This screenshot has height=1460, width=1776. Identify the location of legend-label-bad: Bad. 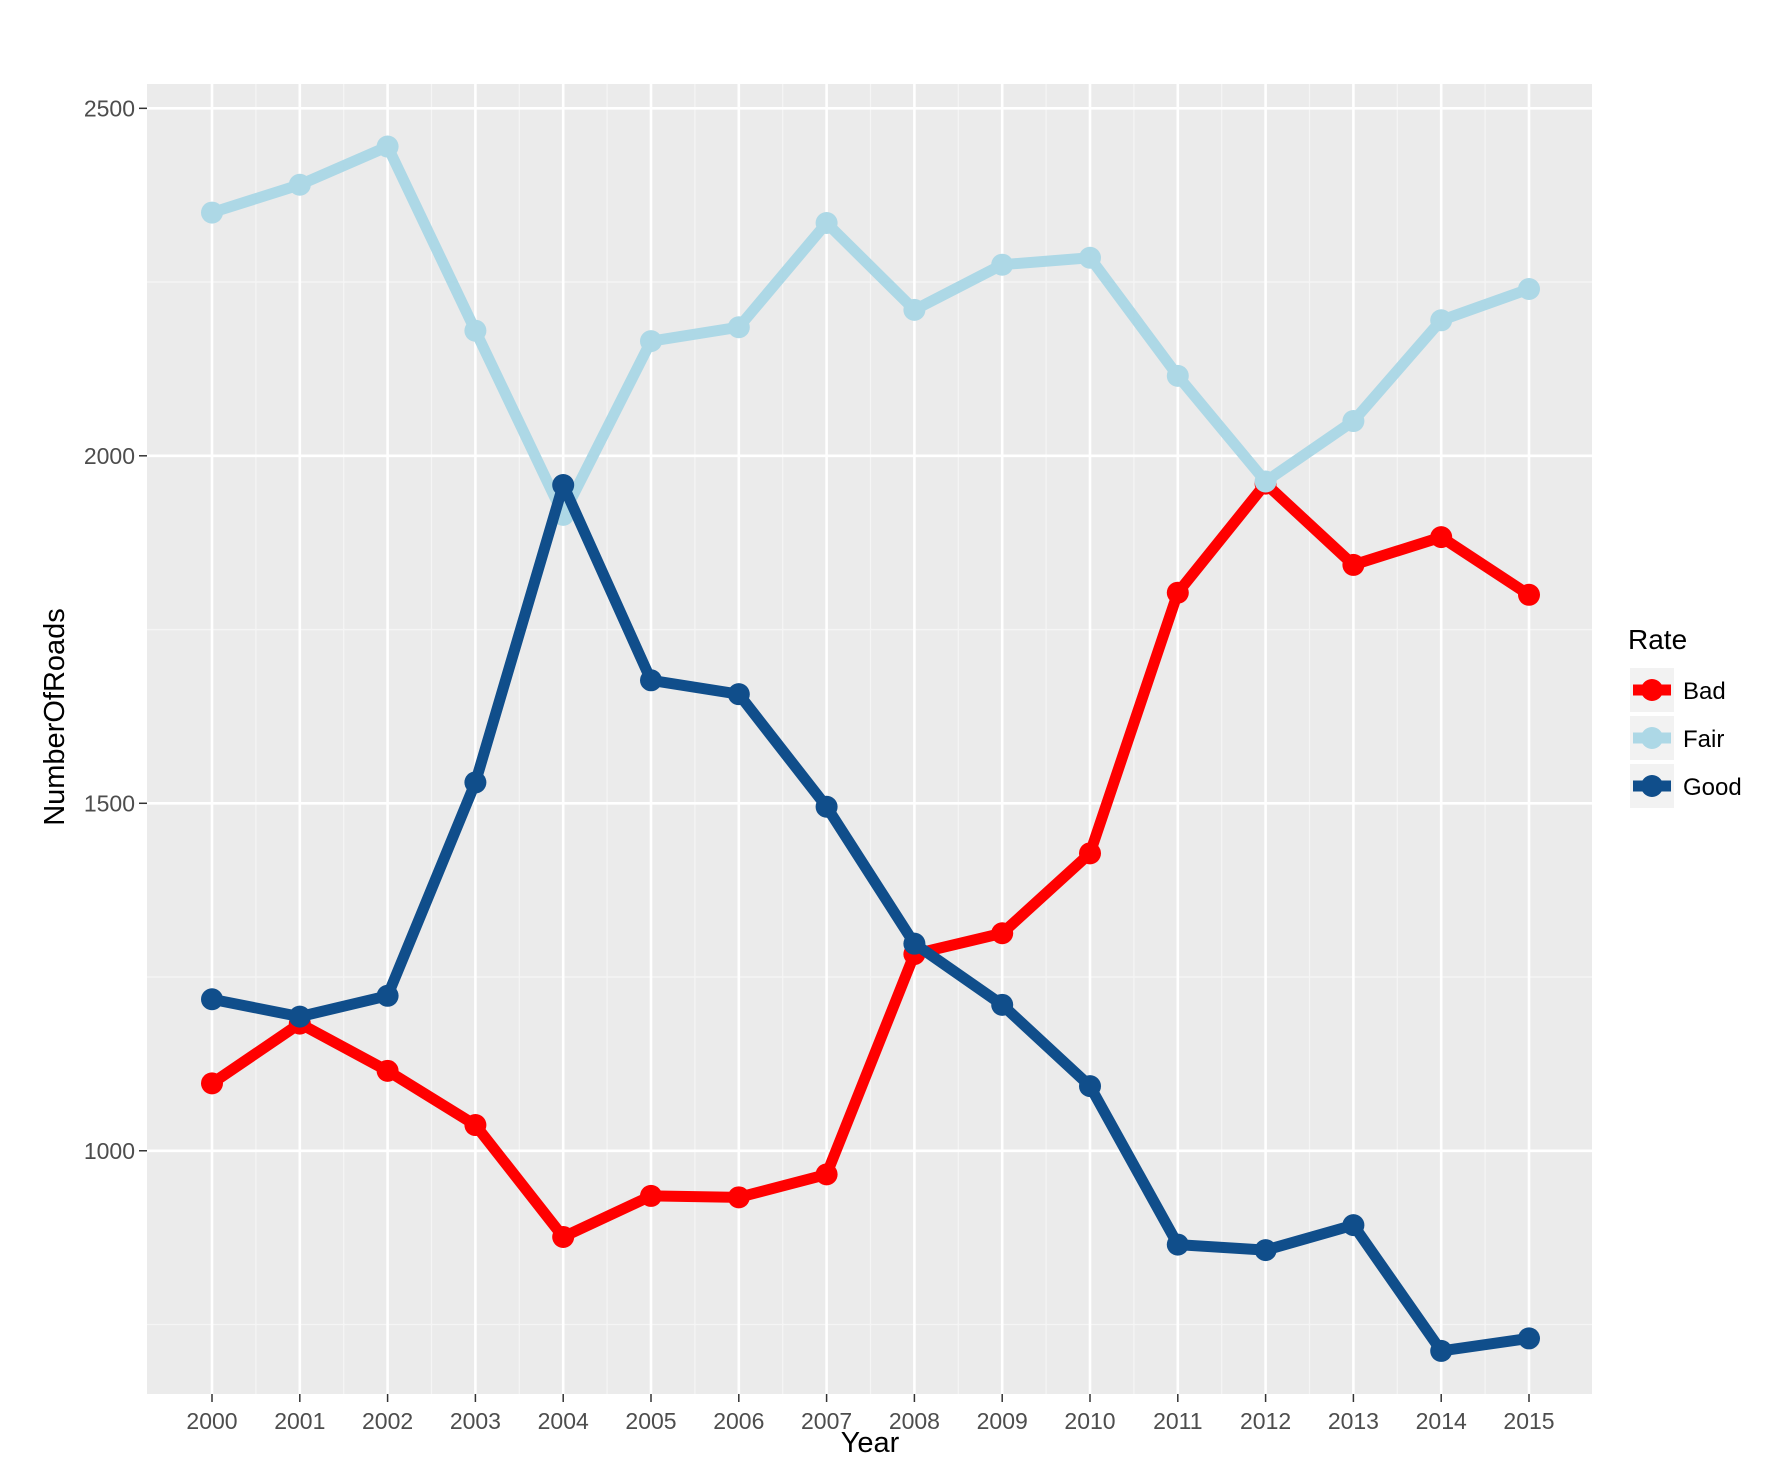
(1704, 691).